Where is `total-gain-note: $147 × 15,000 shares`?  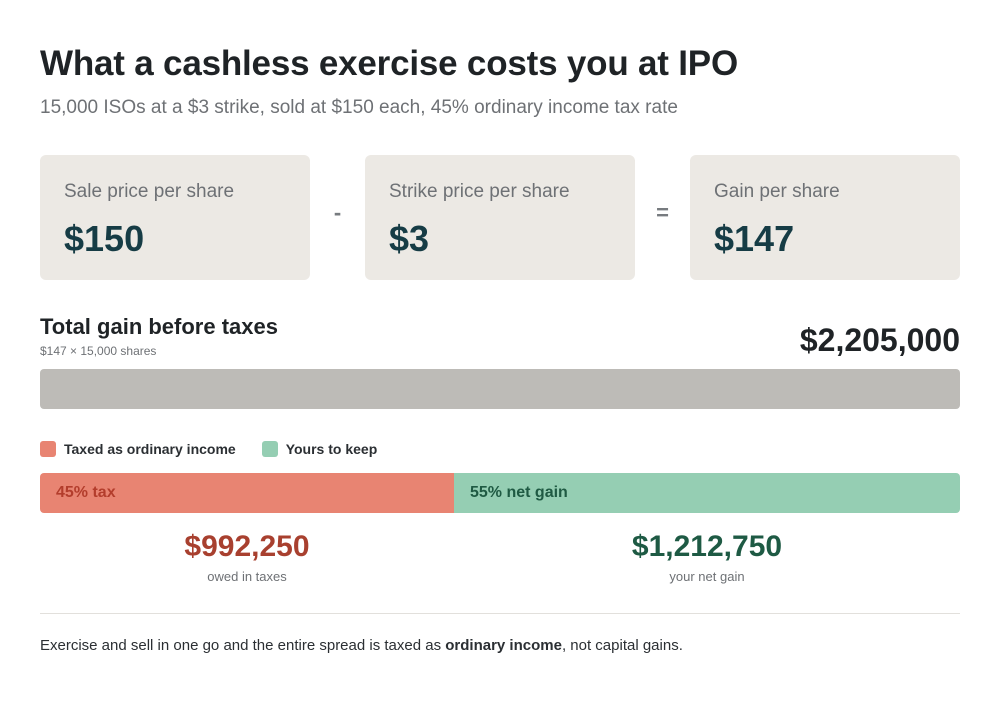 total-gain-note: $147 × 15,000 shares is located at coordinates (98, 351).